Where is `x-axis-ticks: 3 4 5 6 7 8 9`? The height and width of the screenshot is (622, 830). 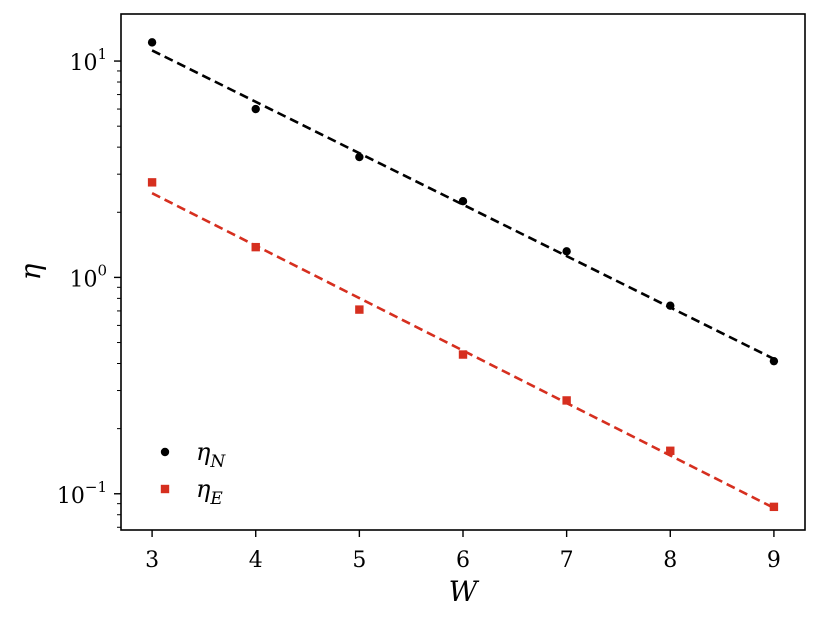 x-axis-ticks: 3 4 5 6 7 8 9 is located at coordinates (463, 551).